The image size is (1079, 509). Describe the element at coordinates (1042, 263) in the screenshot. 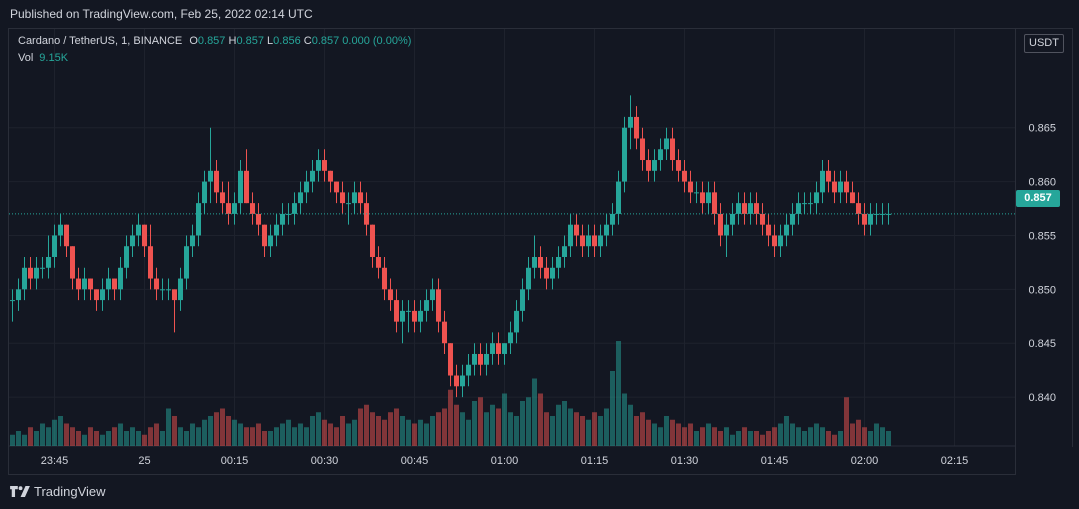

I see `y-axis-ticks: 0.865 0.860 0.855 0.850 0.845 0.840` at that location.